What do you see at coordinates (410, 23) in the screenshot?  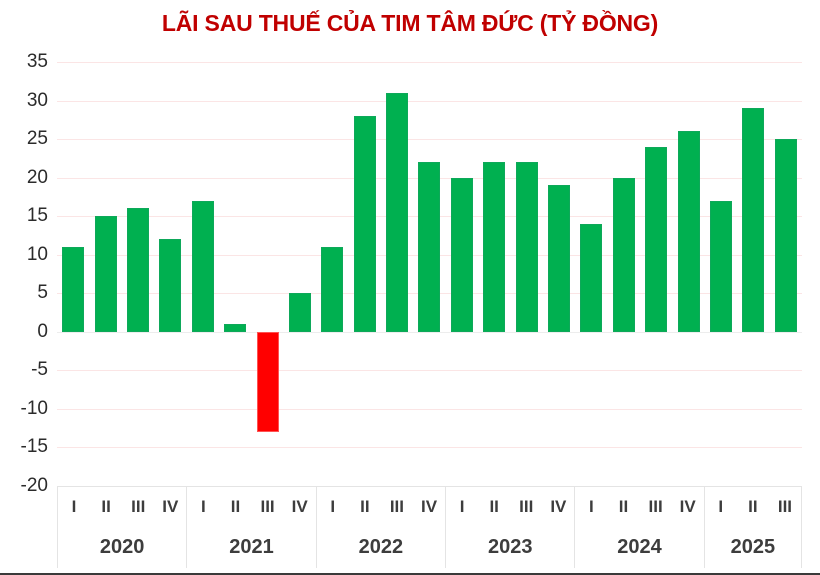 I see `chart-title: LÃI SAU THUẾ CỦA TIM TÂM ĐỨC (TỶ ĐỒNG)` at bounding box center [410, 23].